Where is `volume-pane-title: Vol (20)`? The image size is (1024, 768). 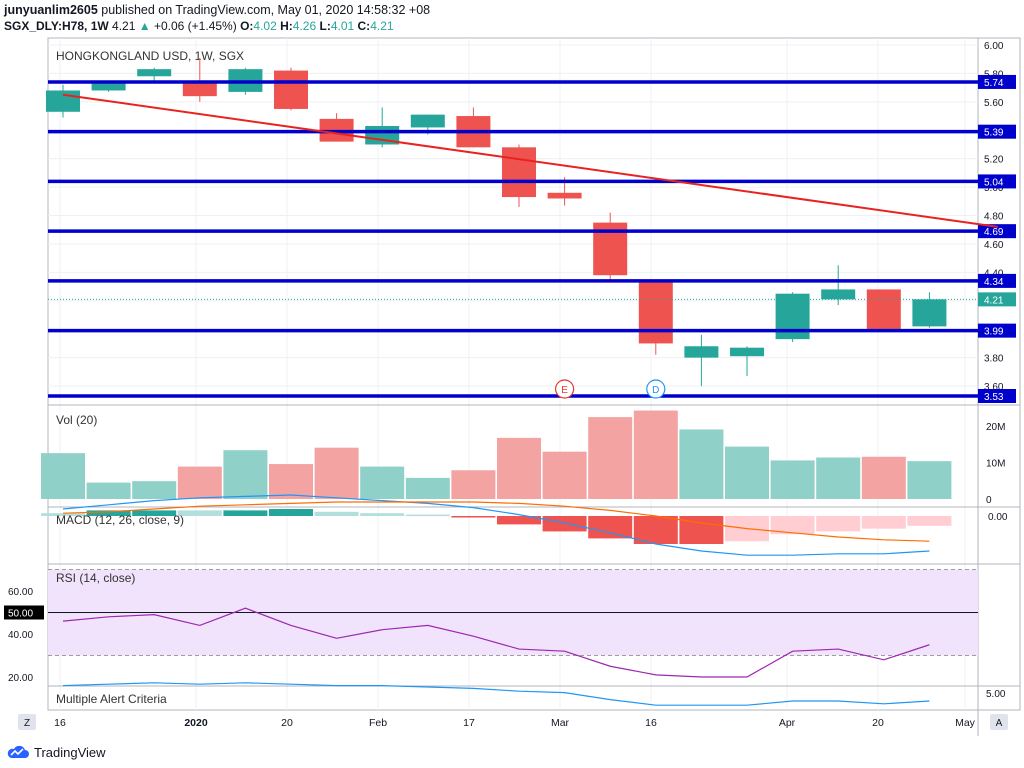 volume-pane-title: Vol (20) is located at coordinates (76, 420).